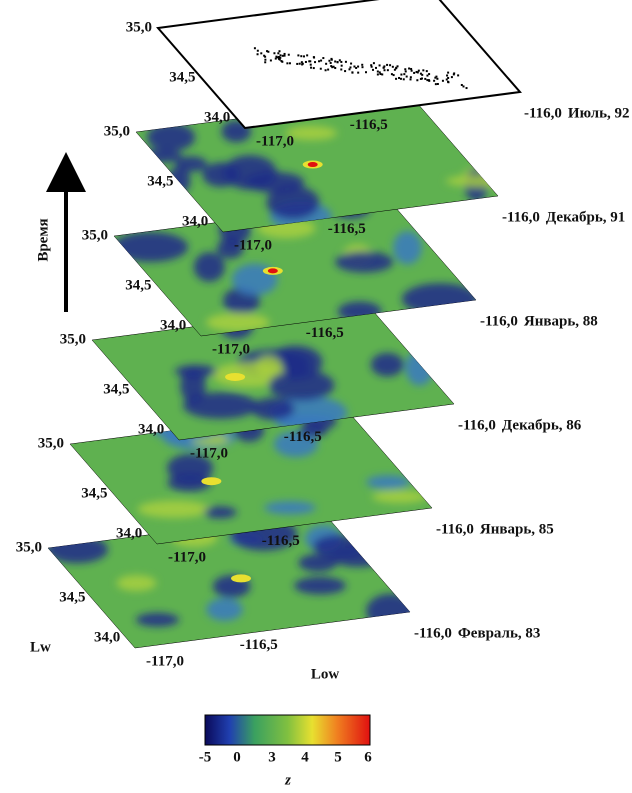 The height and width of the screenshot is (793, 632). I want to click on time-label: Время, so click(43, 239).